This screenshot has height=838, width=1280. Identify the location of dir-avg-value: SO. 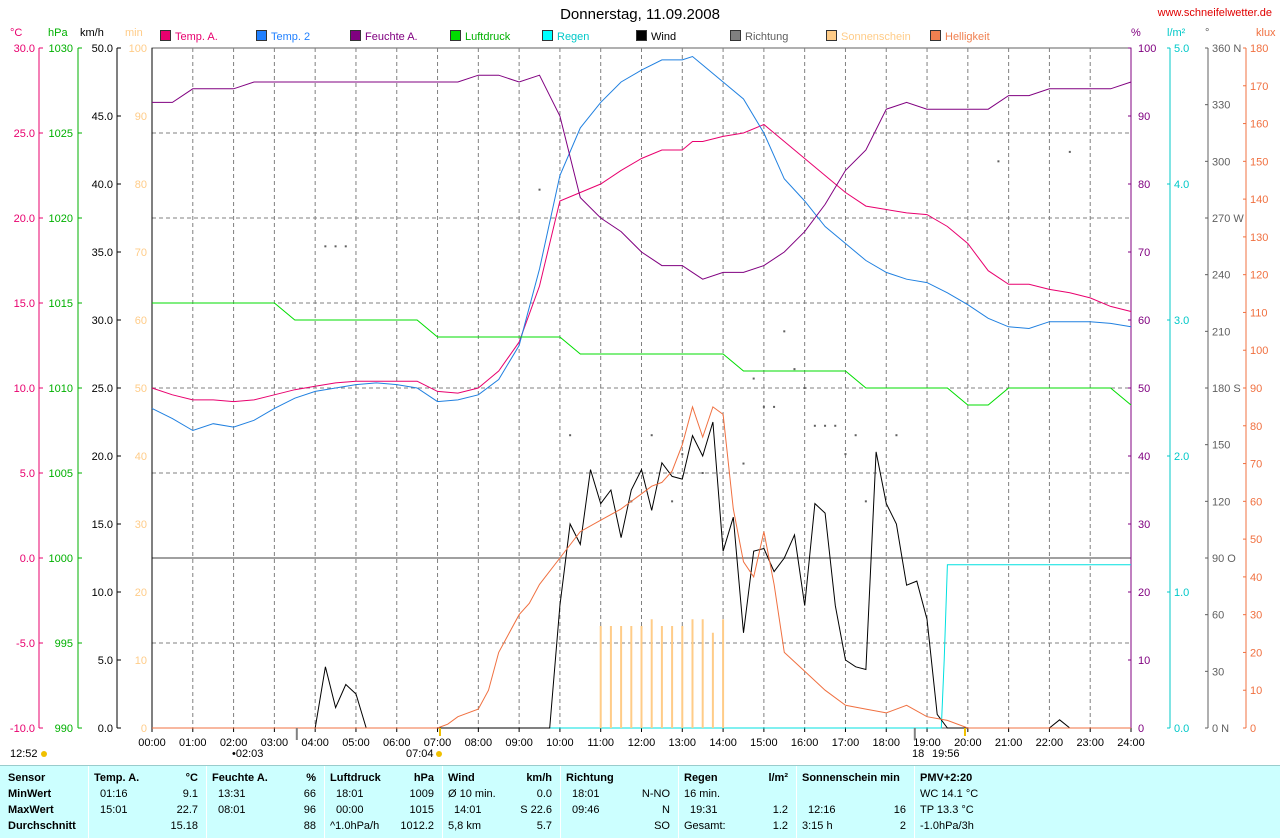
(662, 826).